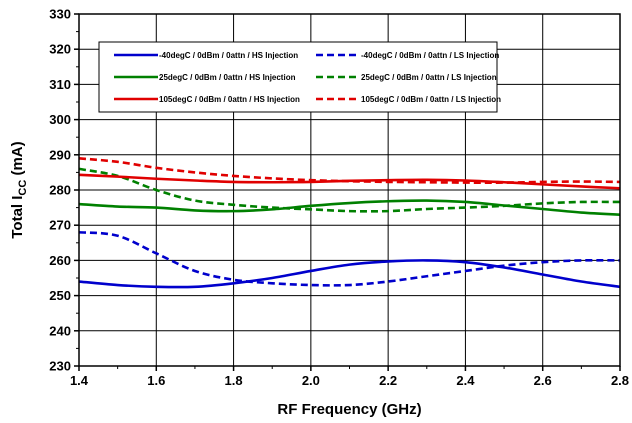 The width and height of the screenshot is (632, 423). Describe the element at coordinates (60, 119) in the screenshot. I see `y-tick-label: 300` at that location.